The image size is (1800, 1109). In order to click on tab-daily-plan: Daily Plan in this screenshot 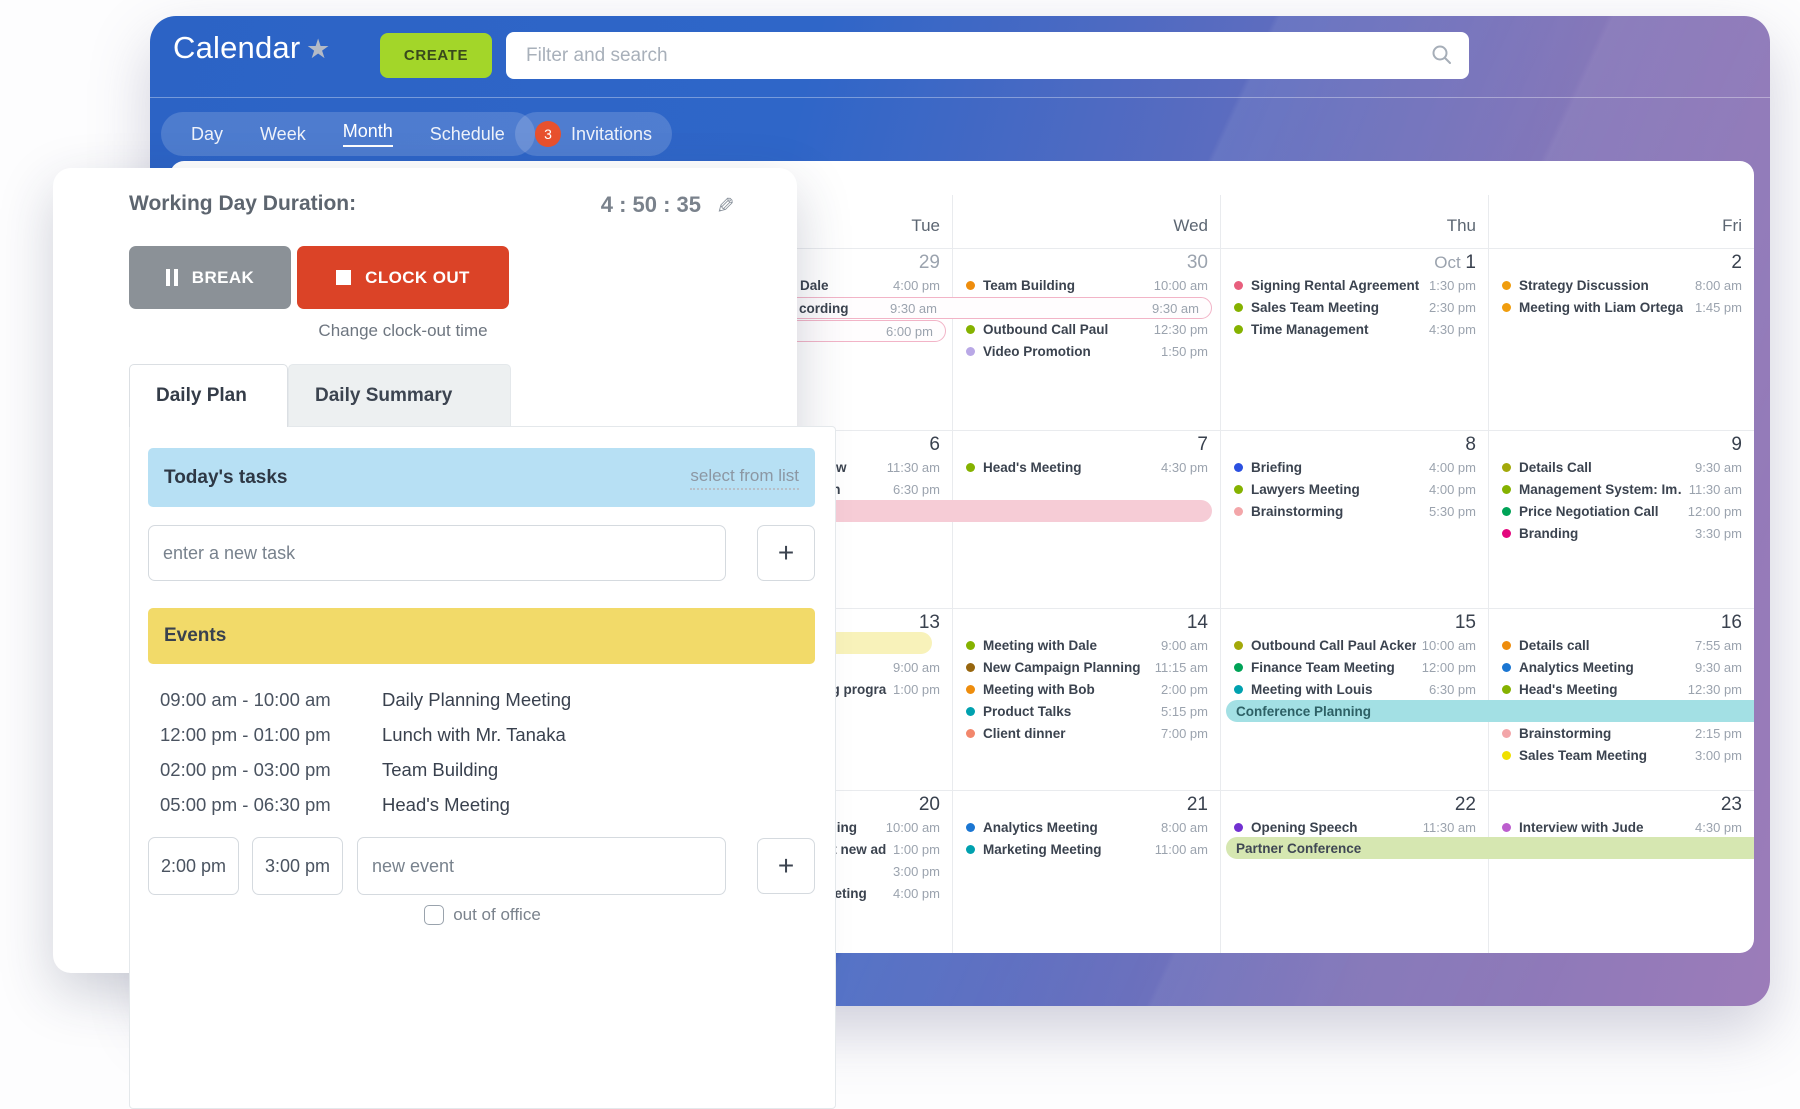, I will do `click(208, 395)`.